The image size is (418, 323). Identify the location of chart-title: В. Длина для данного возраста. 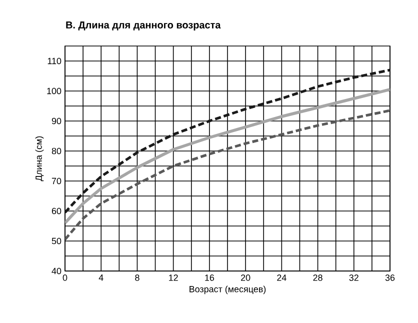
(143, 26).